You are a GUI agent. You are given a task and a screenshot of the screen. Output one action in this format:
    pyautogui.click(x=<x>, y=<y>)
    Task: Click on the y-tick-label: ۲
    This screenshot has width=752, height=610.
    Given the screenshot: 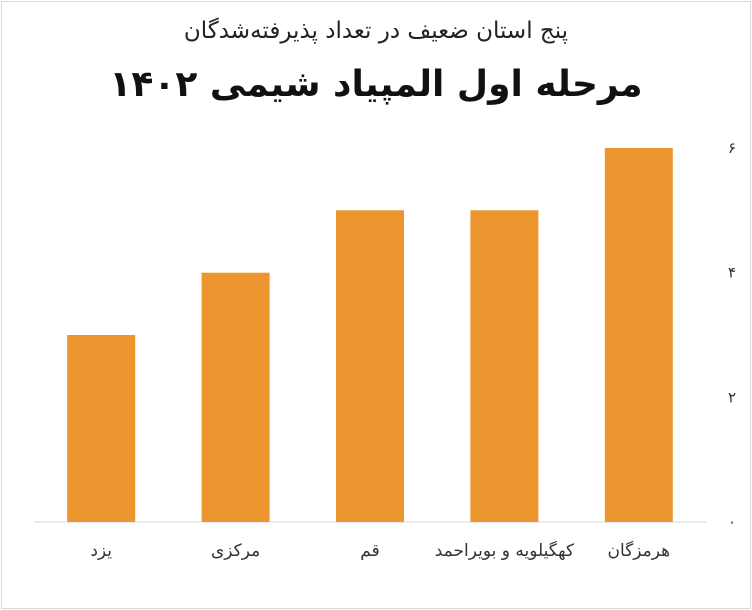 What is the action you would take?
    pyautogui.click(x=732, y=397)
    